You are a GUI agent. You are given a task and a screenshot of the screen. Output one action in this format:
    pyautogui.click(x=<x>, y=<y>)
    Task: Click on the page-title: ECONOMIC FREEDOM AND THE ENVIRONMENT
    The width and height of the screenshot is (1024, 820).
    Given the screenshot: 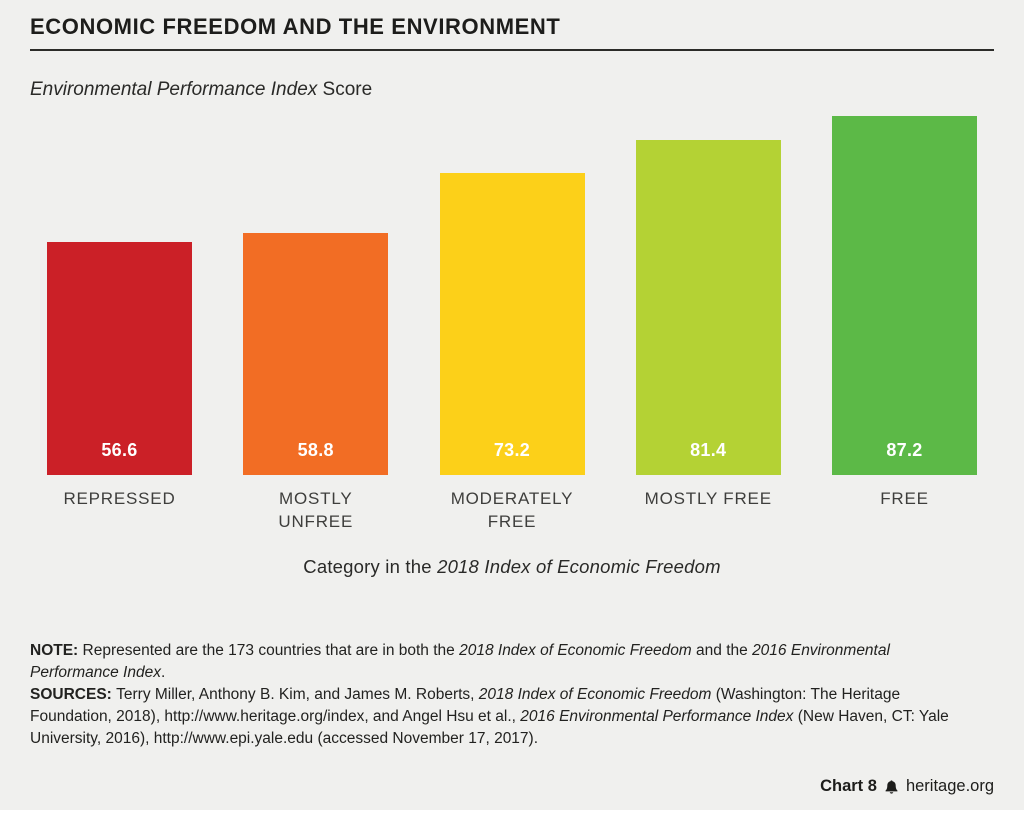 What is the action you would take?
    pyautogui.click(x=295, y=26)
    